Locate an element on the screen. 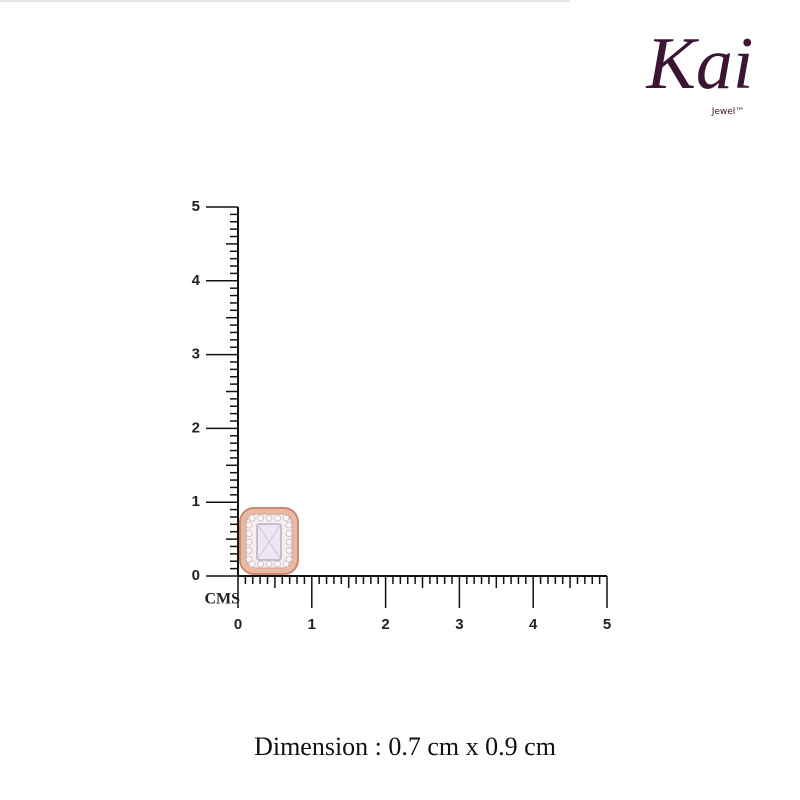  x-label: 3 is located at coordinates (459, 624).